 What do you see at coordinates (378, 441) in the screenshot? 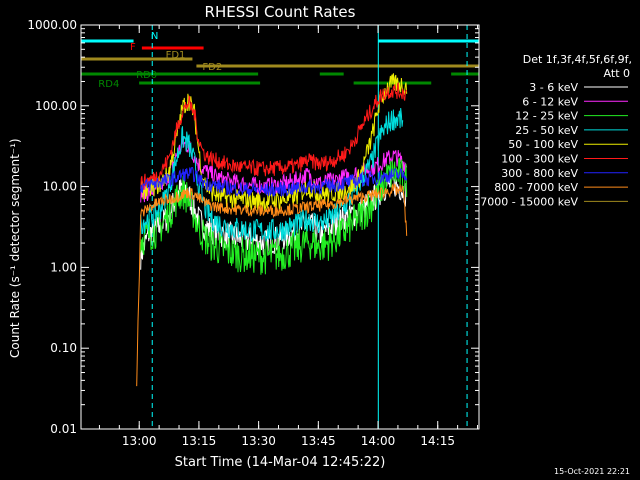
I see `x-tick-label: 14:00` at bounding box center [378, 441].